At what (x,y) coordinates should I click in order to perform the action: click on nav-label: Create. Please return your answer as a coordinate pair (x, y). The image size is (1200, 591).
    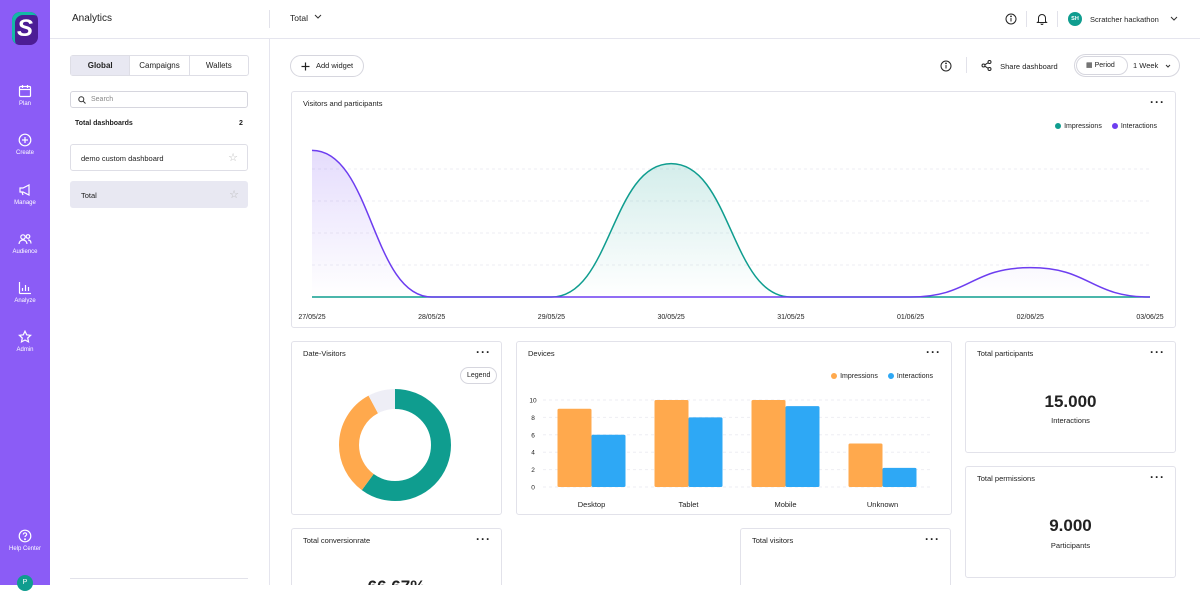
    Looking at the image, I should click on (24, 153).